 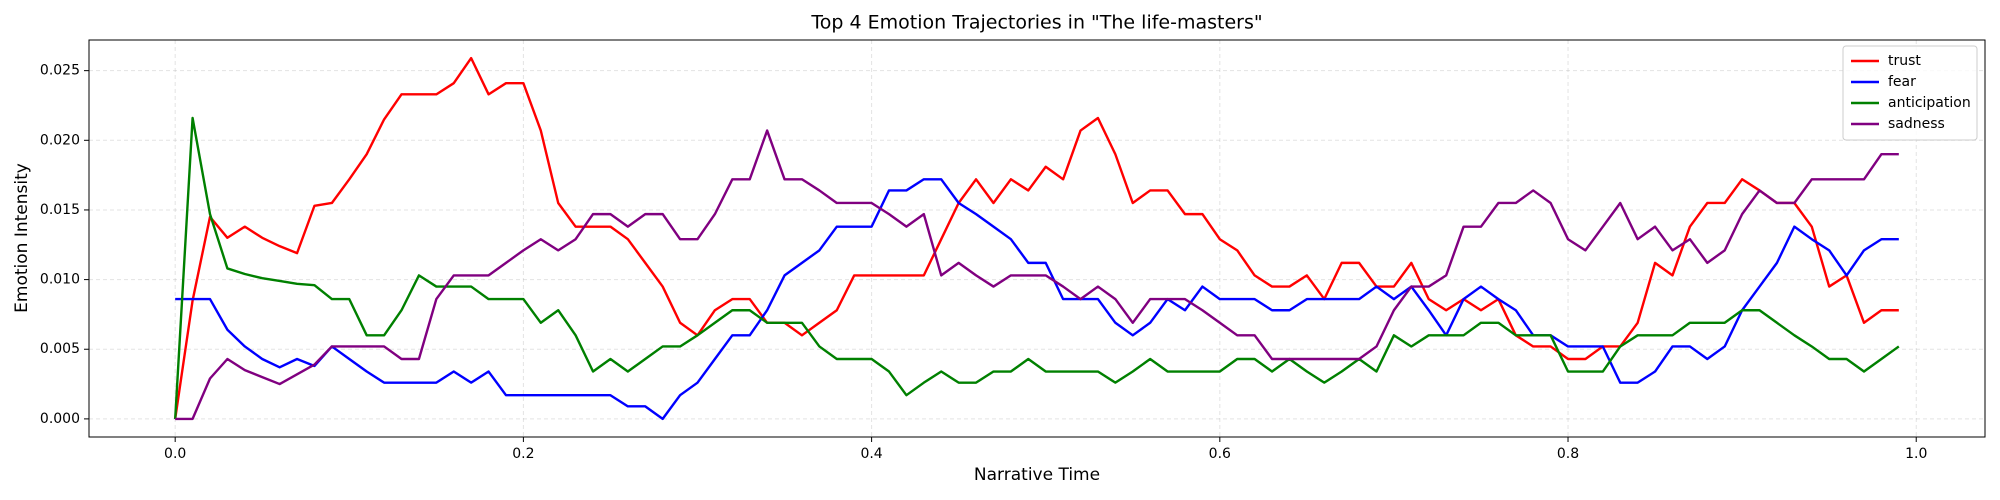 What do you see at coordinates (60, 140) in the screenshot?
I see `y-tick-label: 0.020` at bounding box center [60, 140].